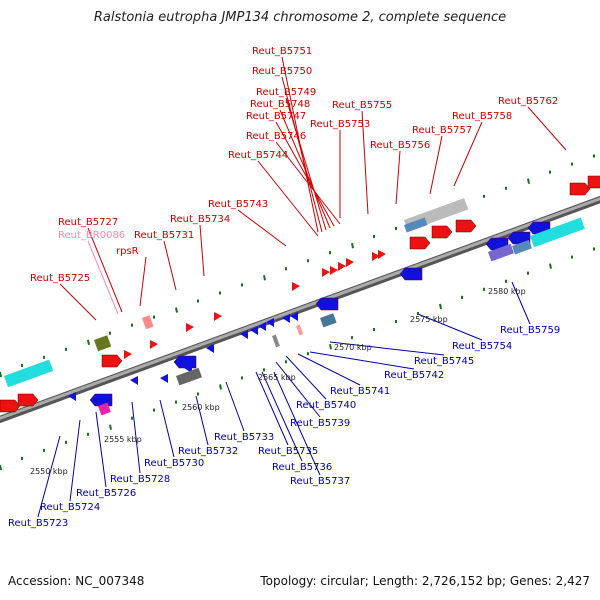 This screenshot has height=600, width=600. What do you see at coordinates (38, 523) in the screenshot?
I see `gene-label: Reut_B5723` at bounding box center [38, 523].